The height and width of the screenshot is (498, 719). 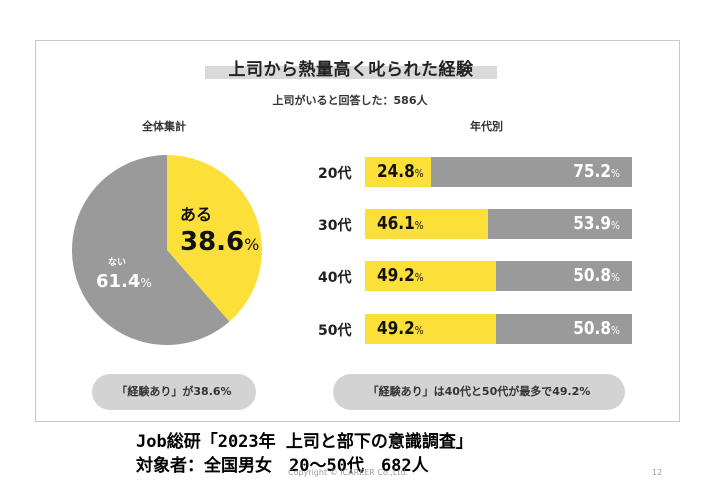 I want to click on bar-value-no: 53.9%, so click(x=596, y=223).